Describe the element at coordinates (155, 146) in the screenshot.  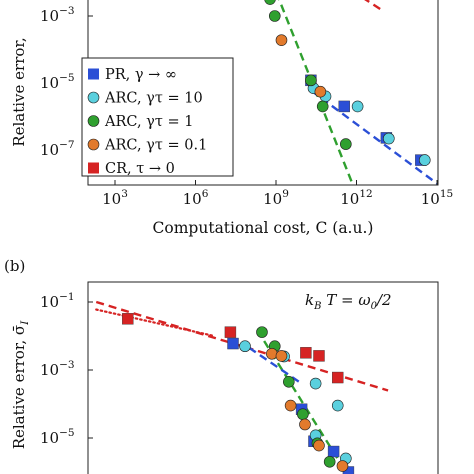
I see `legend-label-3: ARC, γτ = 0.1` at that location.